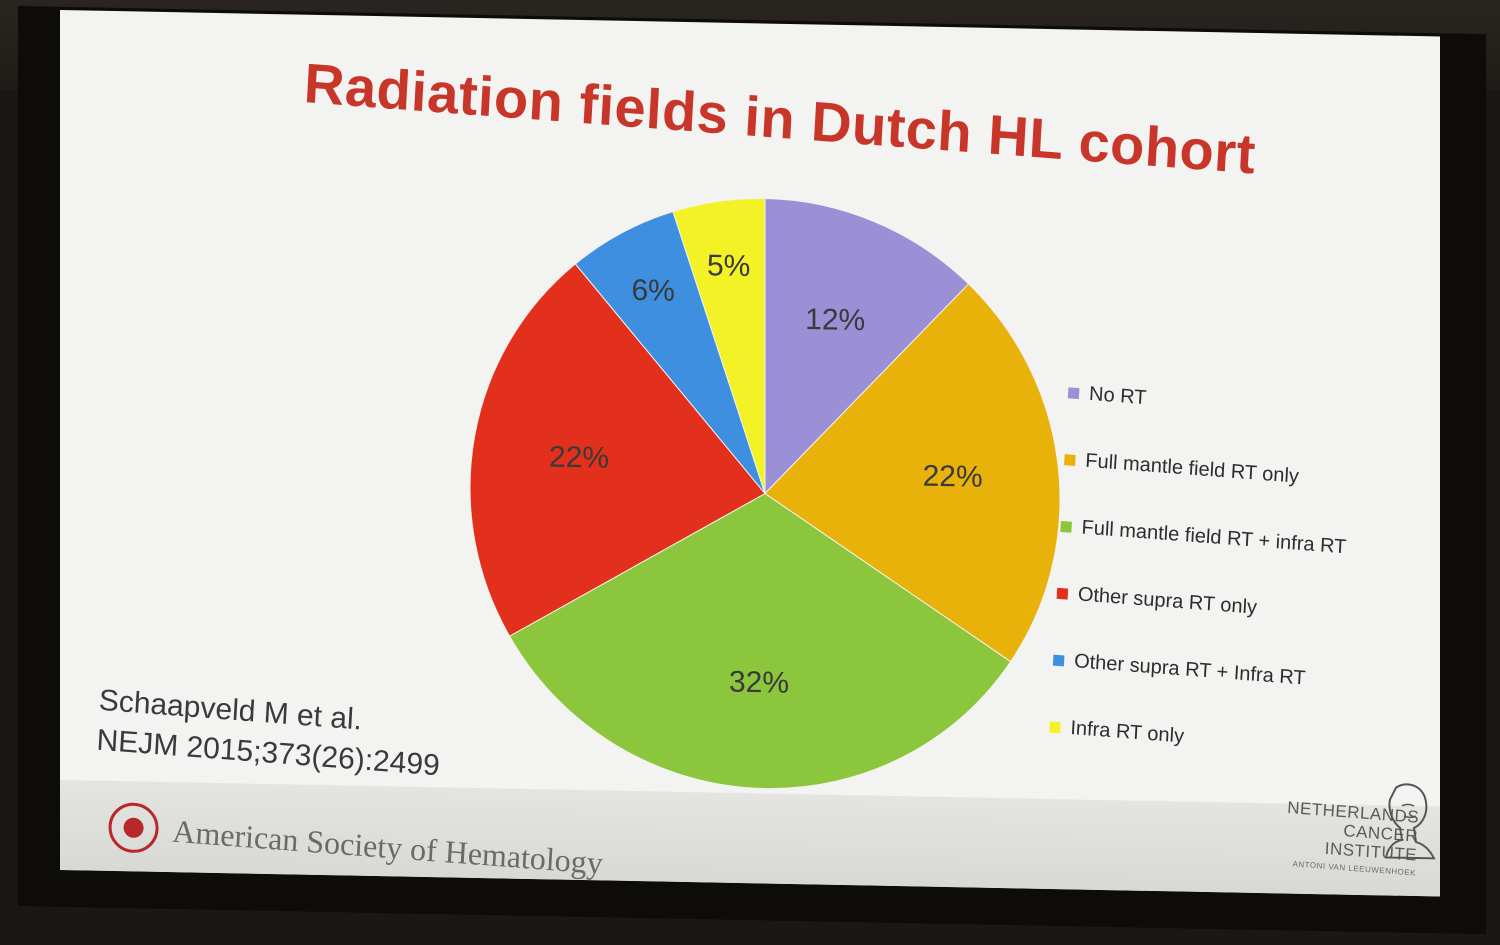 The width and height of the screenshot is (1500, 945). What do you see at coordinates (1118, 396) in the screenshot?
I see `legend-label-0: No RT` at bounding box center [1118, 396].